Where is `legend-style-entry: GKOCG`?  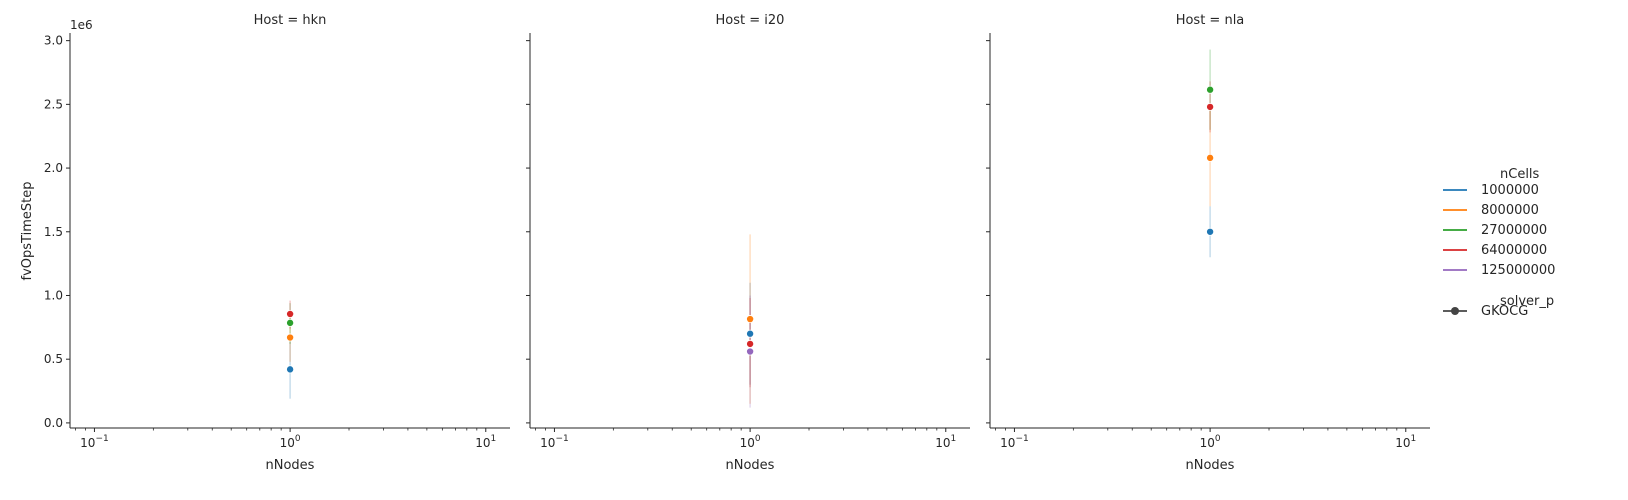
legend-style-entry: GKOCG is located at coordinates (1485, 311).